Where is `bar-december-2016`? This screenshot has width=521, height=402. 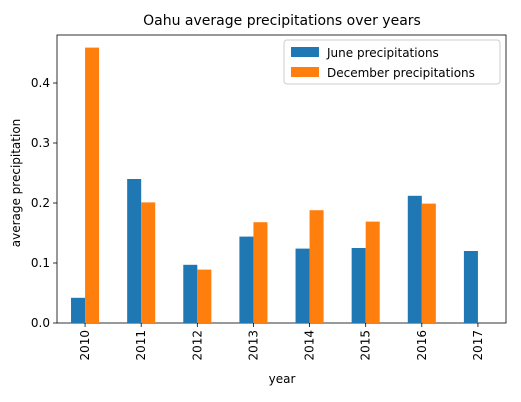 bar-december-2016 is located at coordinates (429, 263).